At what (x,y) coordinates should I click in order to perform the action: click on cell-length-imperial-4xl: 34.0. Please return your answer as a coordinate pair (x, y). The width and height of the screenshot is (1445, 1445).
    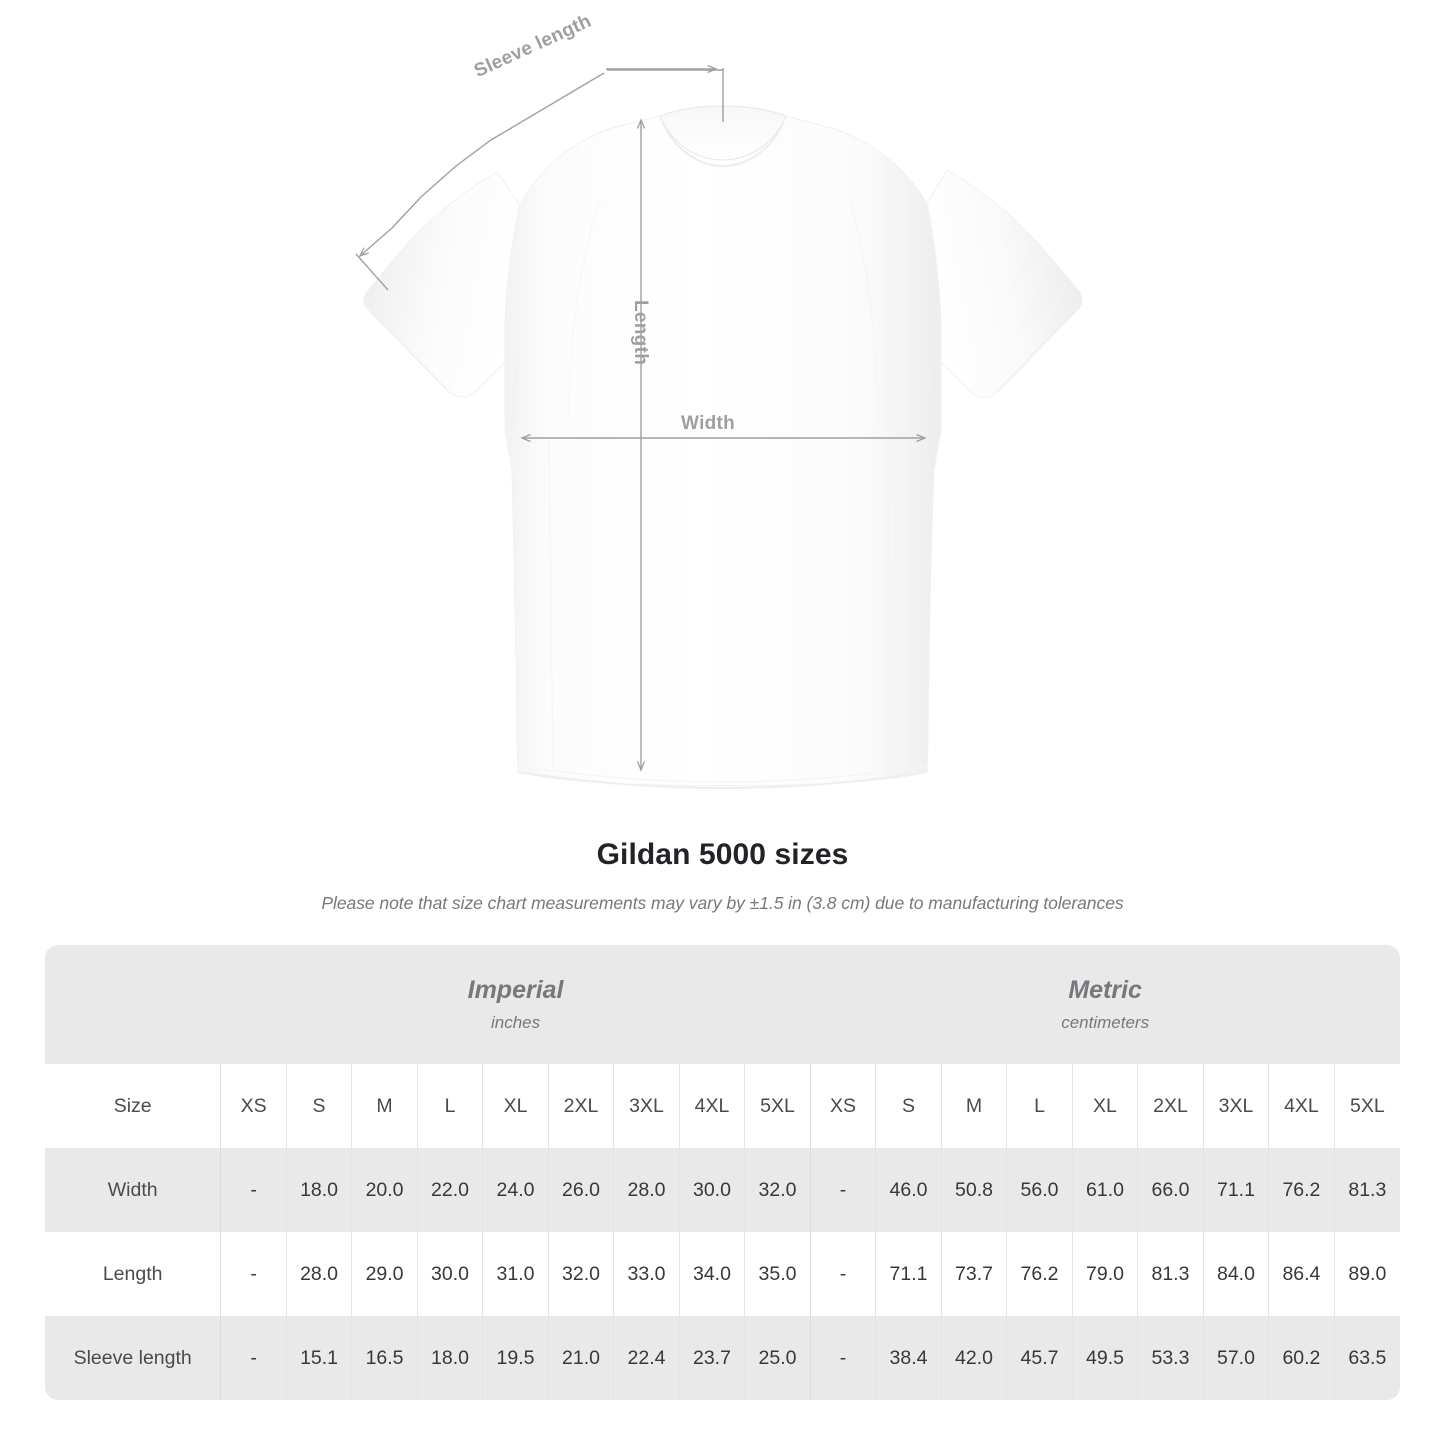
    Looking at the image, I should click on (711, 1274).